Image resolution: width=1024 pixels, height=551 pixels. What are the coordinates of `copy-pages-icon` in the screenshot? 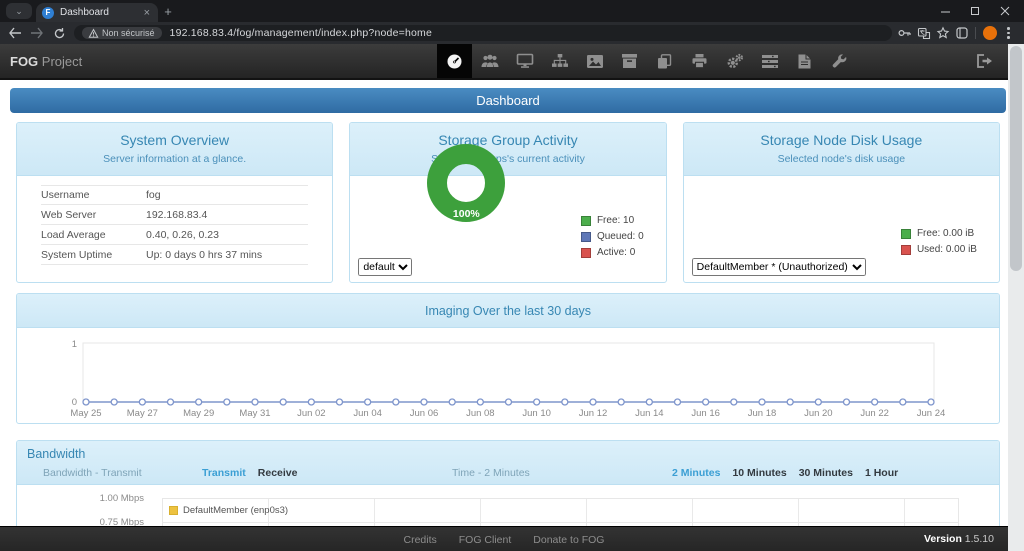 It's located at (665, 60).